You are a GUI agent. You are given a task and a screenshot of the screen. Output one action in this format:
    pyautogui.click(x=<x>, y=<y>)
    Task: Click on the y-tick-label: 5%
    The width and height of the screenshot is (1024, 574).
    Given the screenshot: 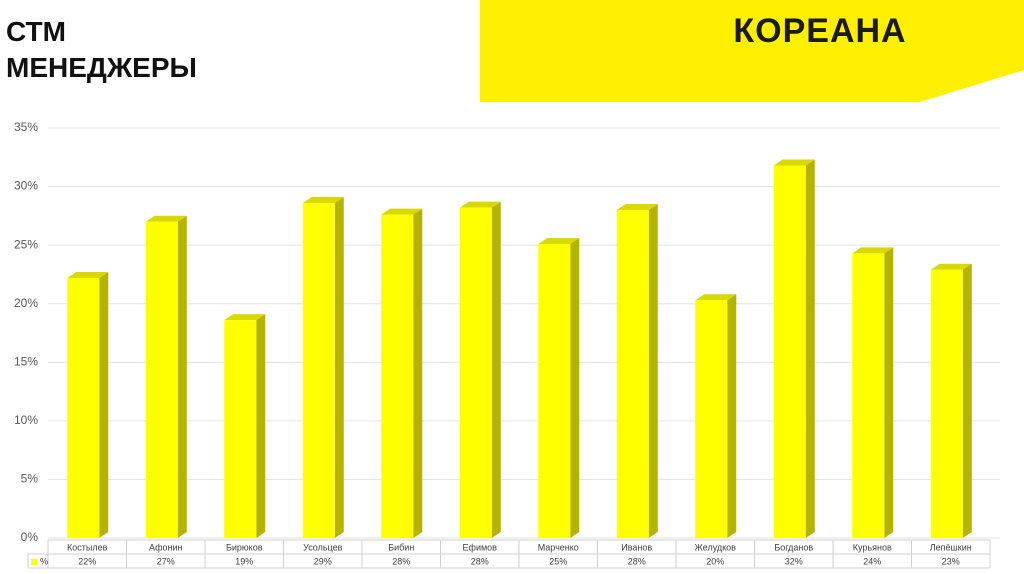 What is the action you would take?
    pyautogui.click(x=30, y=479)
    